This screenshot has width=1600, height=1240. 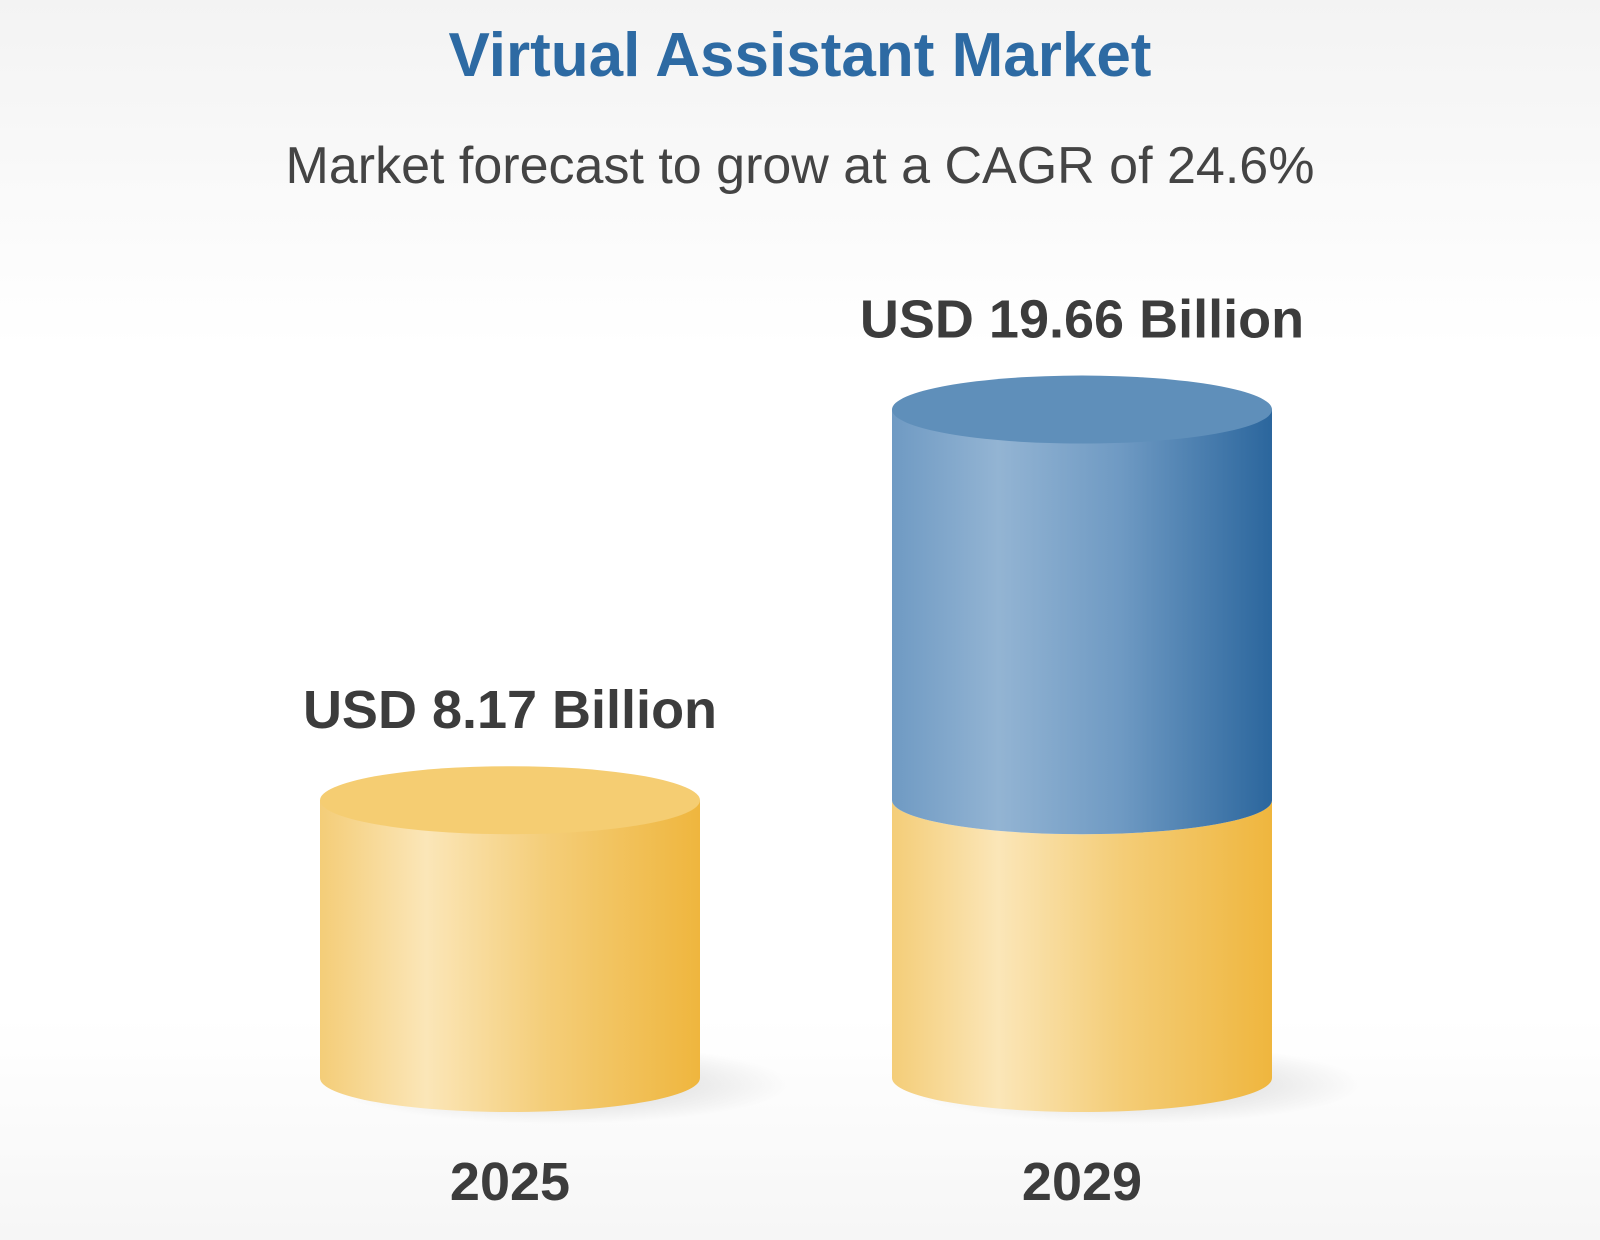 I want to click on value-label-2029: USD 19.66 Billion, so click(x=1082, y=320).